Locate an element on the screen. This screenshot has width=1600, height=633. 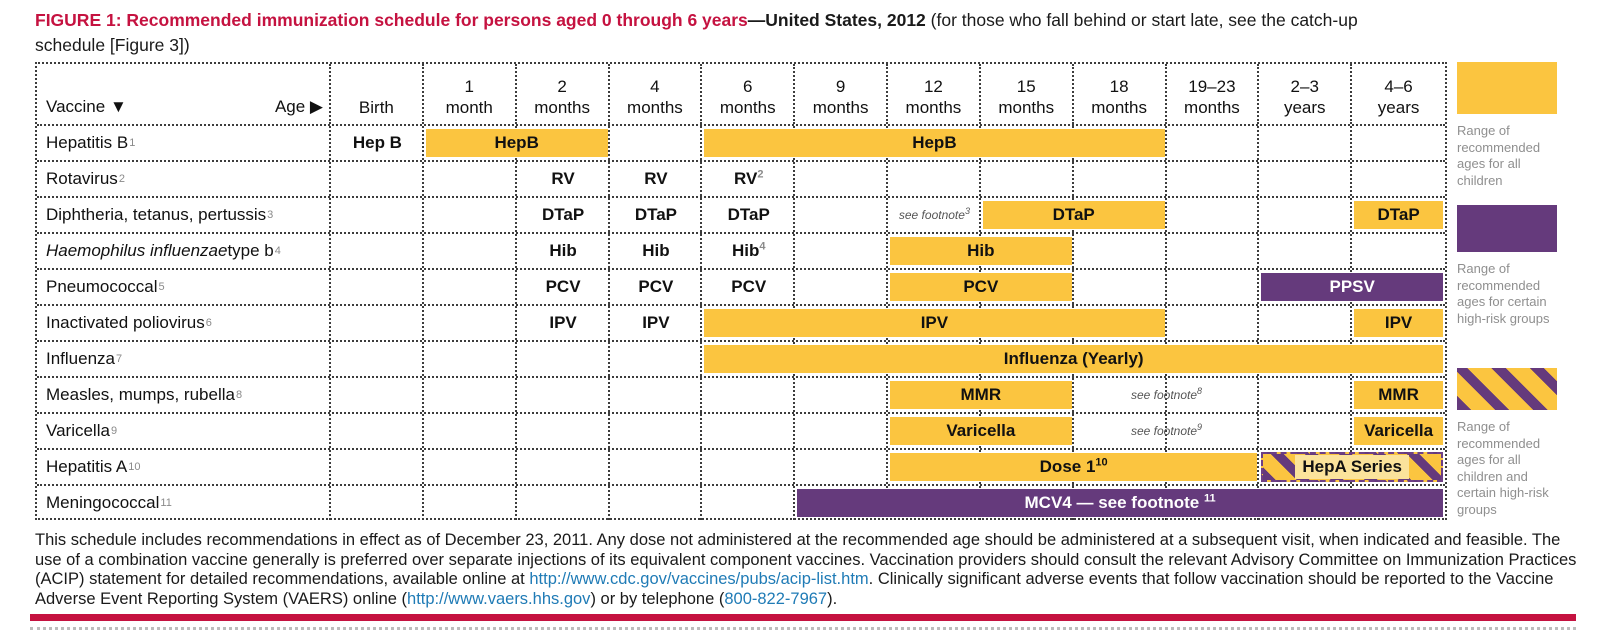
dose-text: RV is located at coordinates (563, 179).